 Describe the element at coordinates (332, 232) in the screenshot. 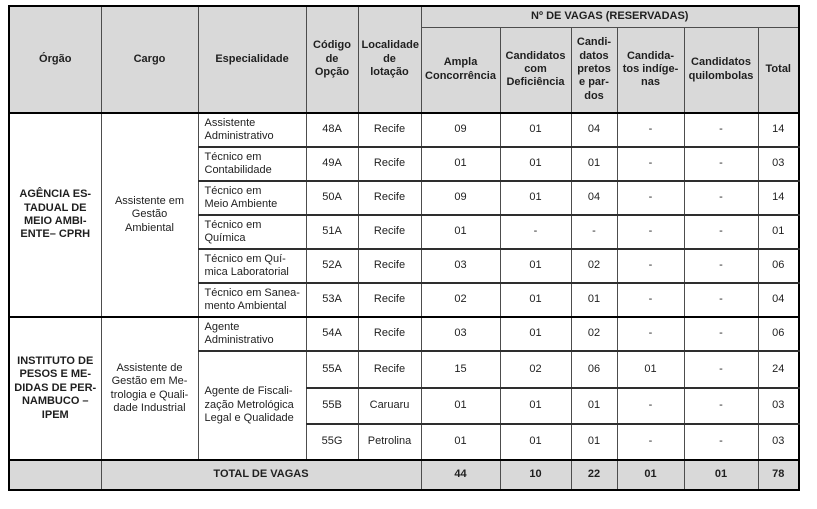

I see `cell-codigo: 51A` at that location.